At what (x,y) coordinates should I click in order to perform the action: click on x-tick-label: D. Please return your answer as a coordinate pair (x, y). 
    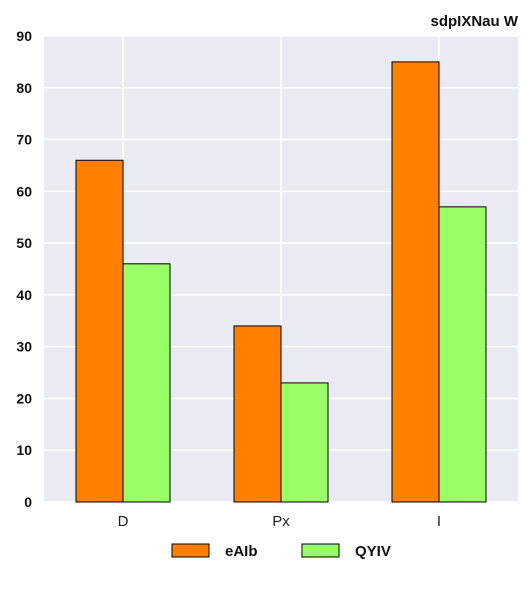
    Looking at the image, I should click on (123, 521).